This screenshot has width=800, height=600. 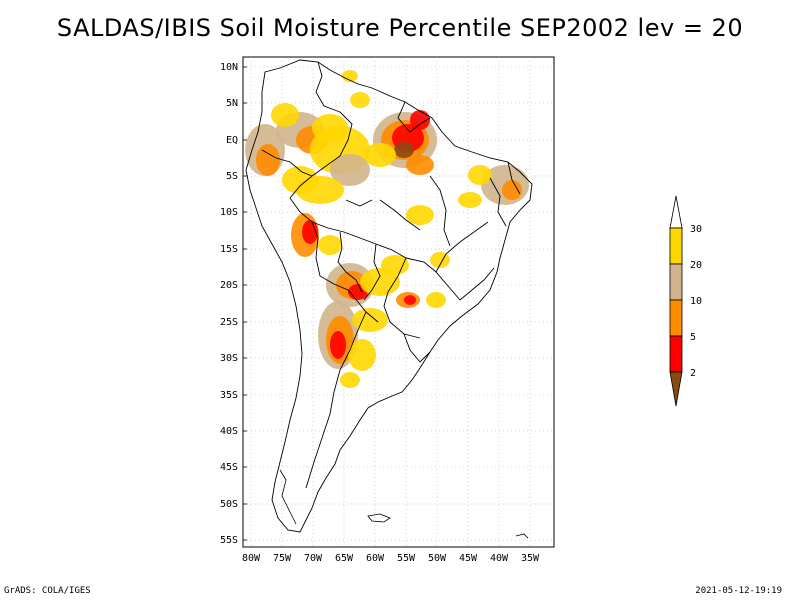 What do you see at coordinates (685, 301) in the screenshot?
I see `color-legend: 30 20 10 5 2` at bounding box center [685, 301].